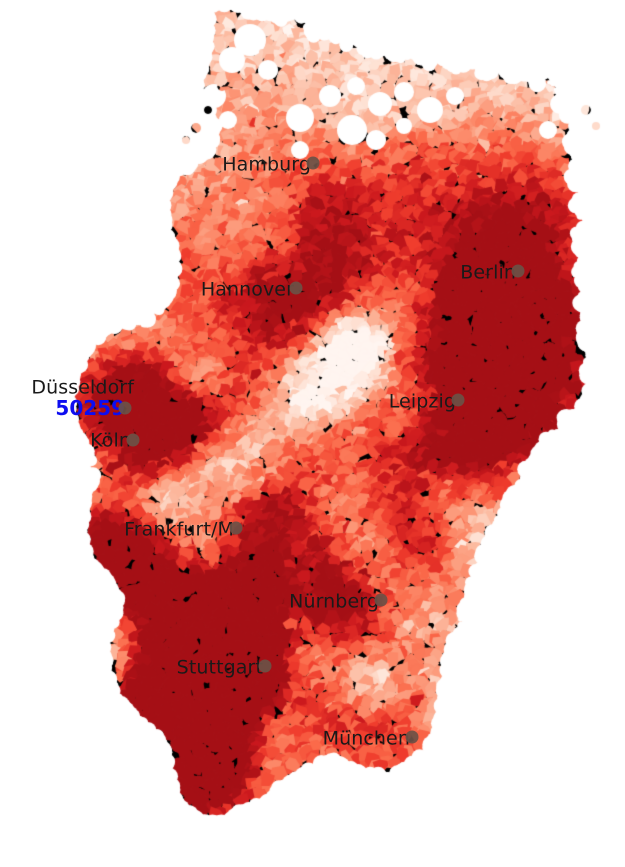  What do you see at coordinates (381, 600) in the screenshot?
I see `city-marker-n-rnberg` at bounding box center [381, 600].